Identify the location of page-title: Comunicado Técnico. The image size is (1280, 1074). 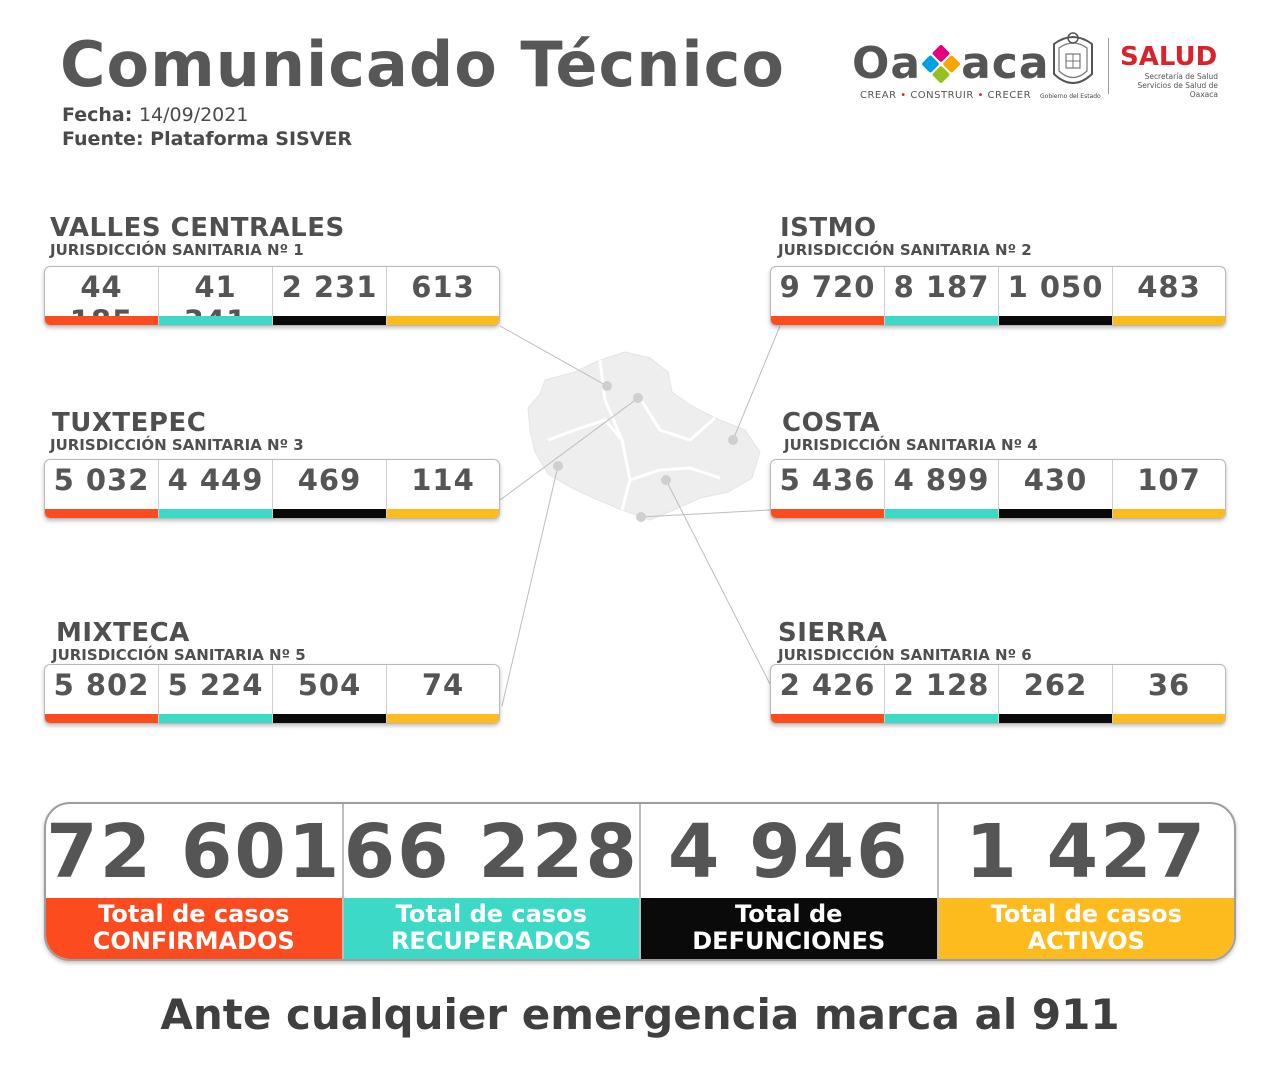
(422, 64).